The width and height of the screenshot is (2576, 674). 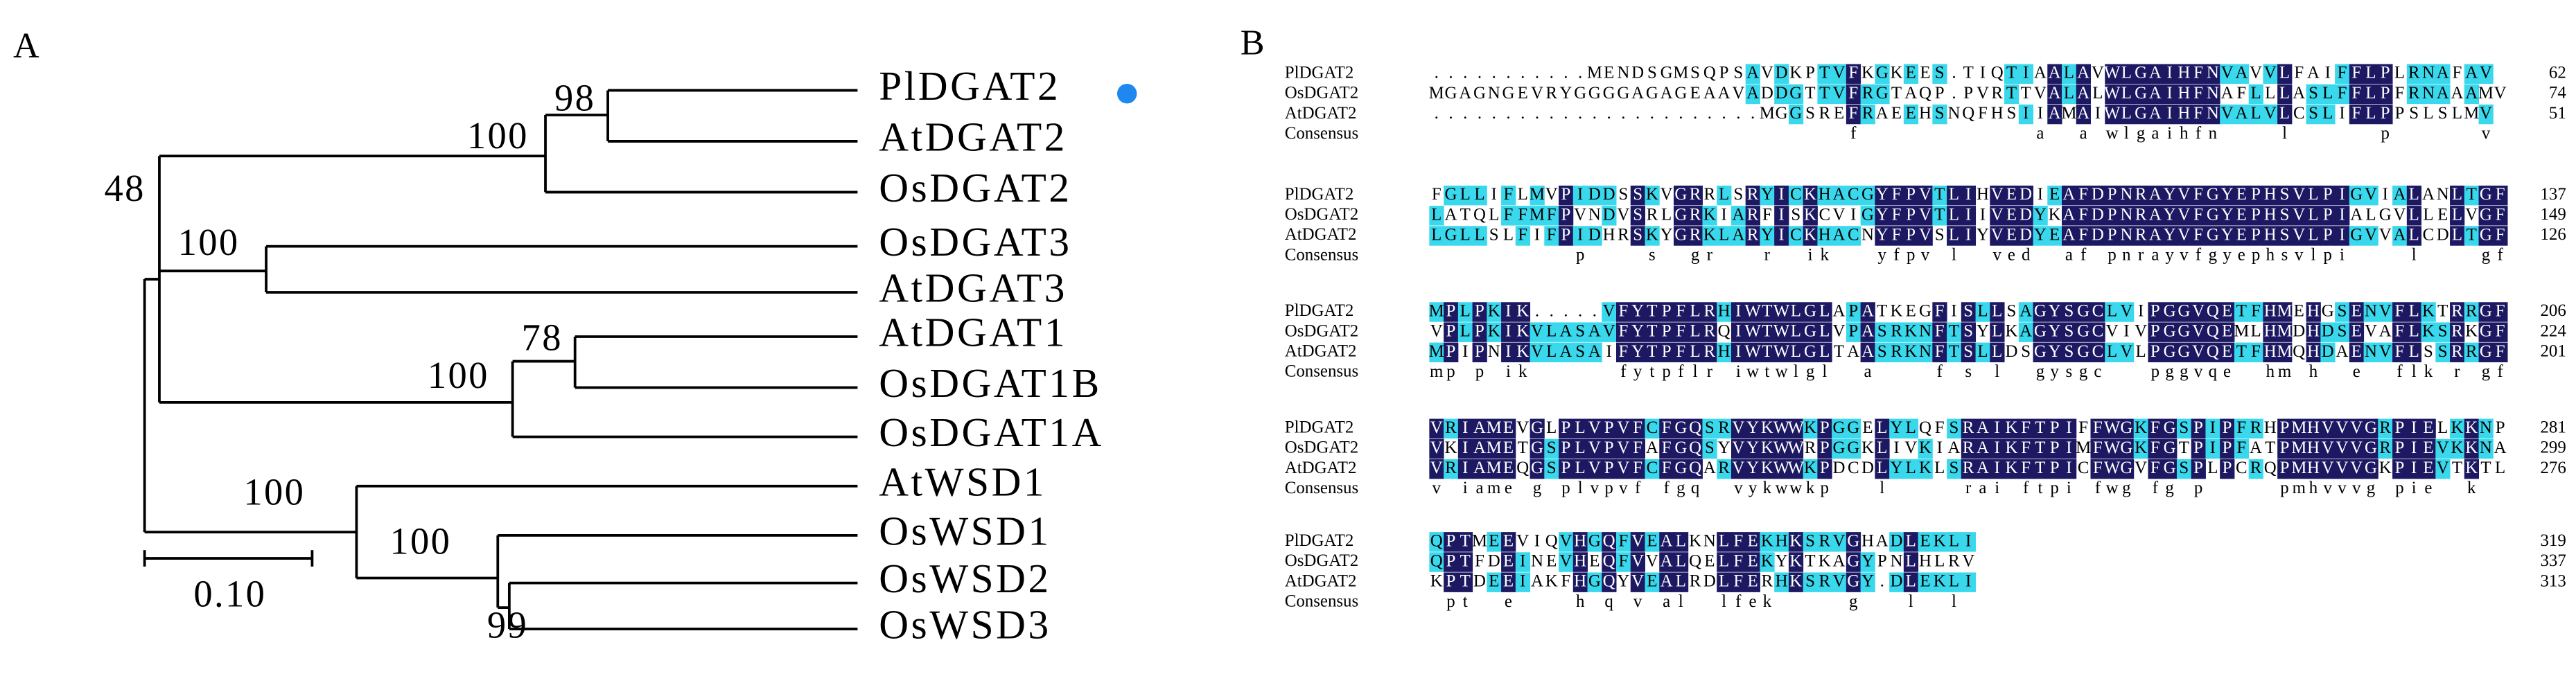 What do you see at coordinates (2270, 351) in the screenshot?
I see `residue: H` at bounding box center [2270, 351].